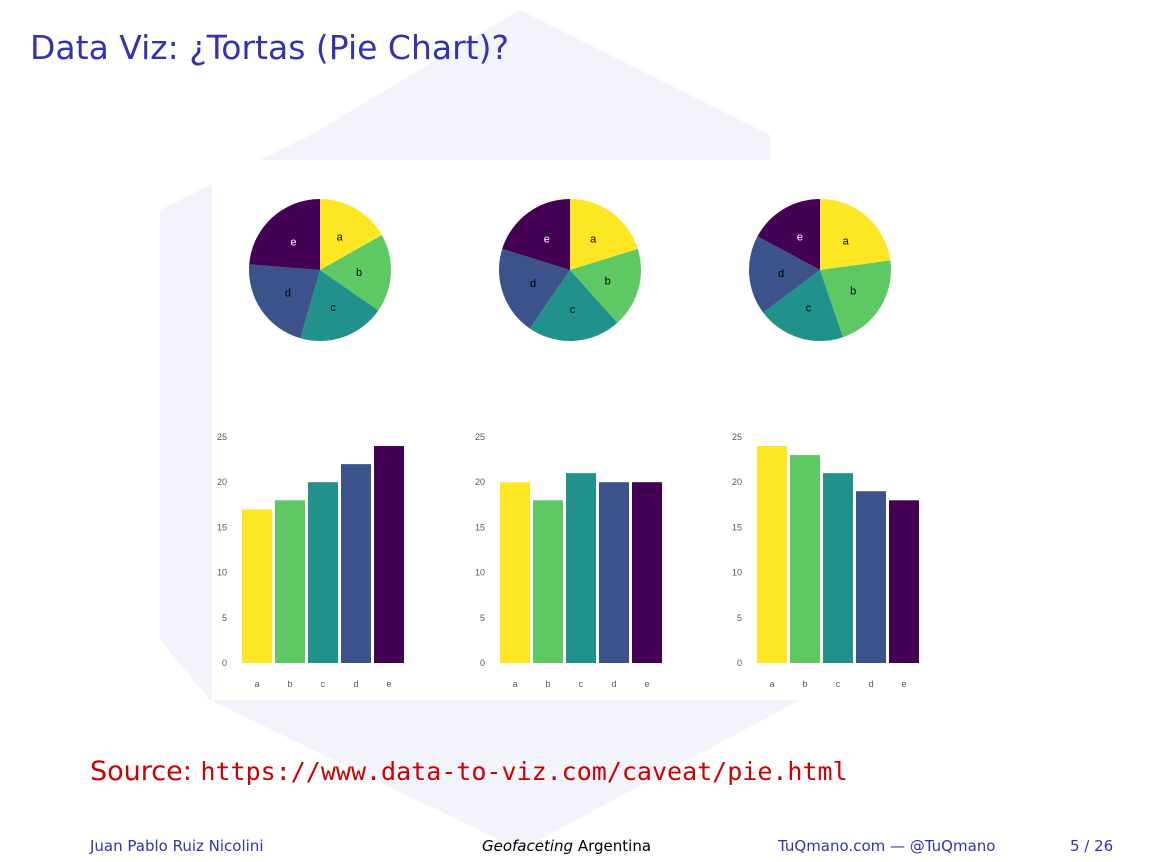  Describe the element at coordinates (737, 527) in the screenshot. I see `bar-3-ytick: 15` at that location.